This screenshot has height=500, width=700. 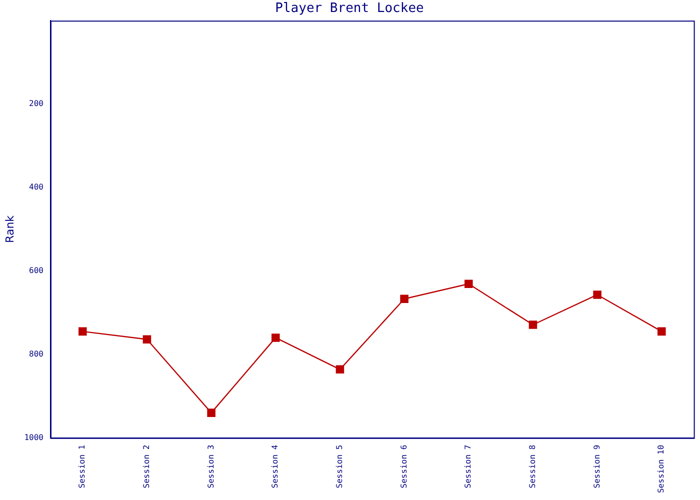 What do you see at coordinates (9, 228) in the screenshot?
I see `y-axis-title: Rank` at bounding box center [9, 228].